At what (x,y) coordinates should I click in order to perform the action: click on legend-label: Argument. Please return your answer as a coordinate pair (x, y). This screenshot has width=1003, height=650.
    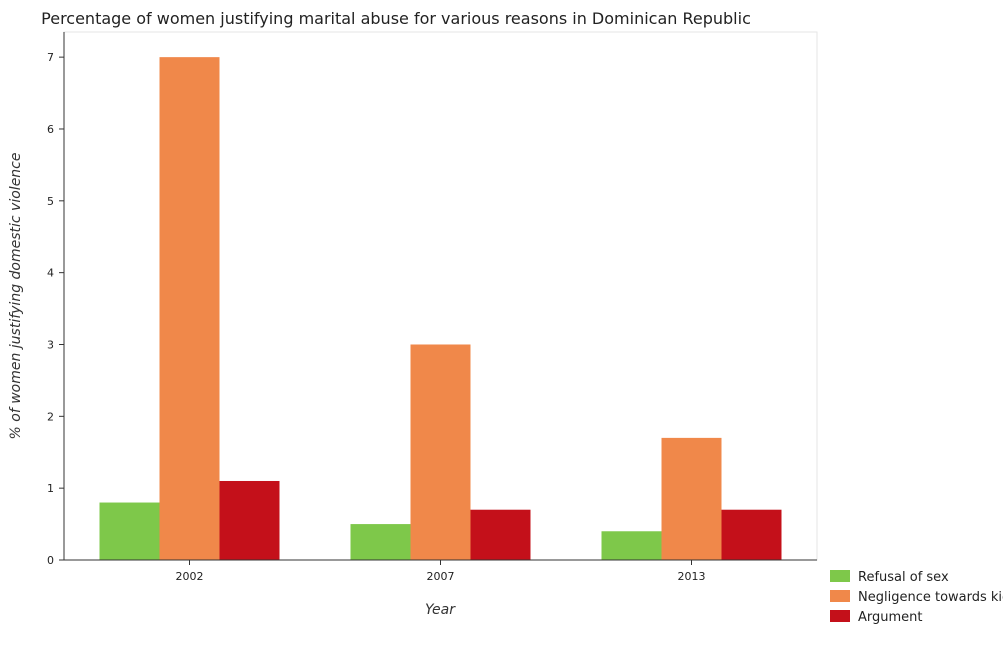
    Looking at the image, I should click on (890, 617).